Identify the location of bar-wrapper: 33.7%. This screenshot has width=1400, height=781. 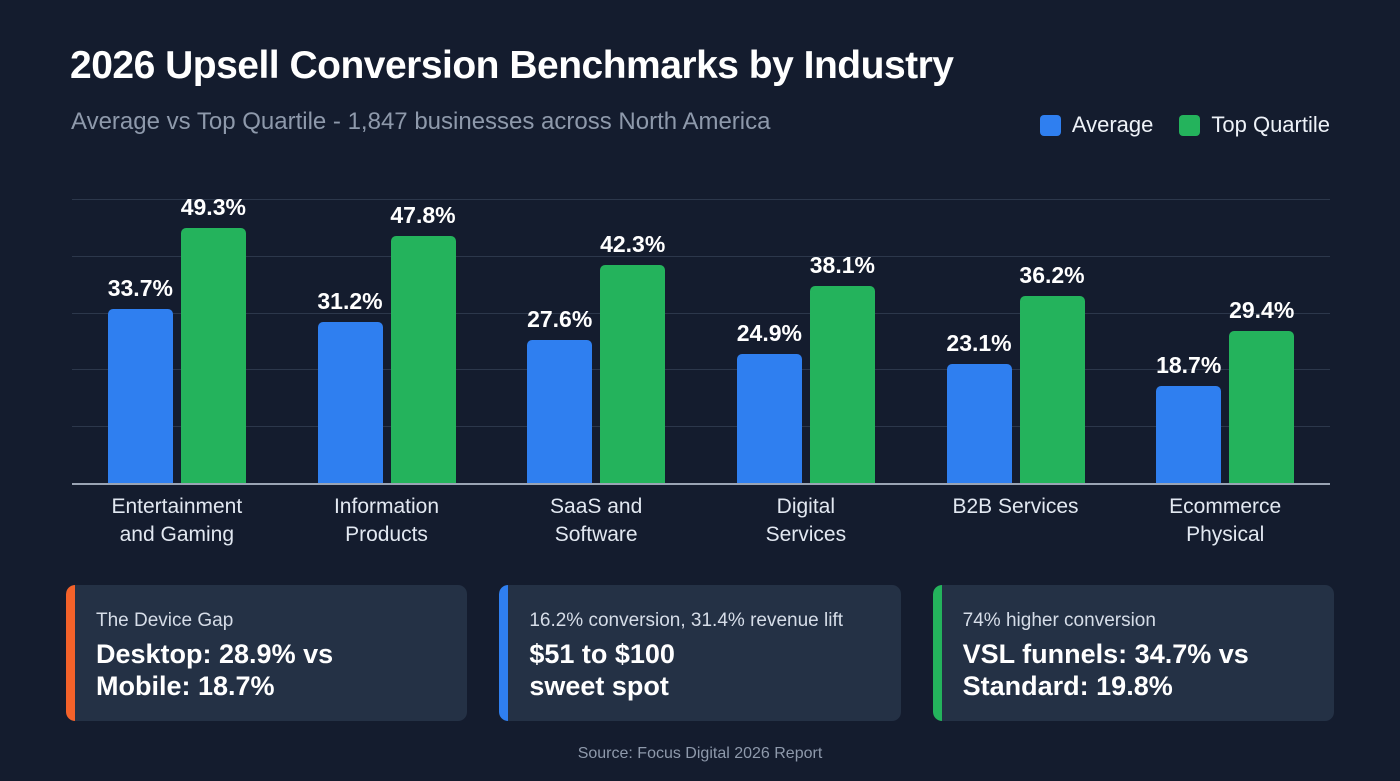
(140, 341).